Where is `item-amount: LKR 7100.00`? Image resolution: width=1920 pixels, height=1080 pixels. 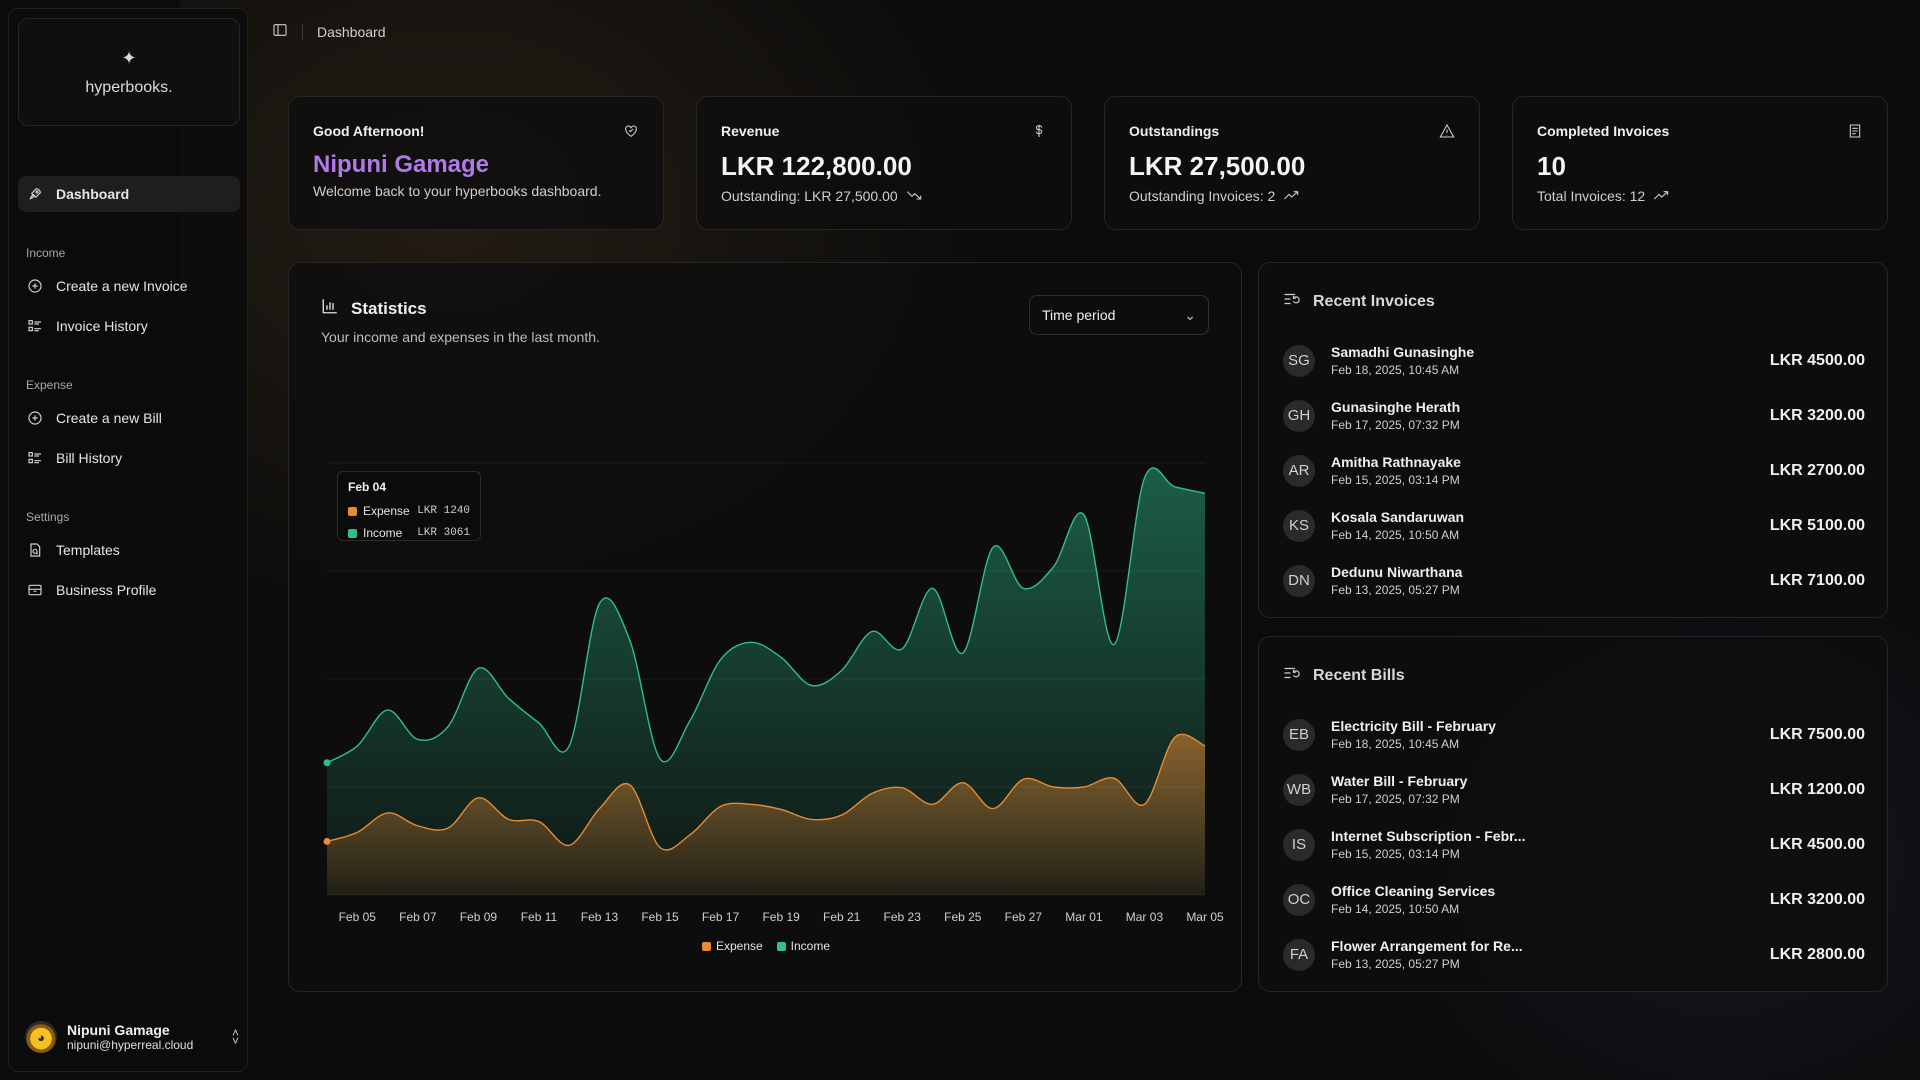 item-amount: LKR 7100.00 is located at coordinates (1817, 580).